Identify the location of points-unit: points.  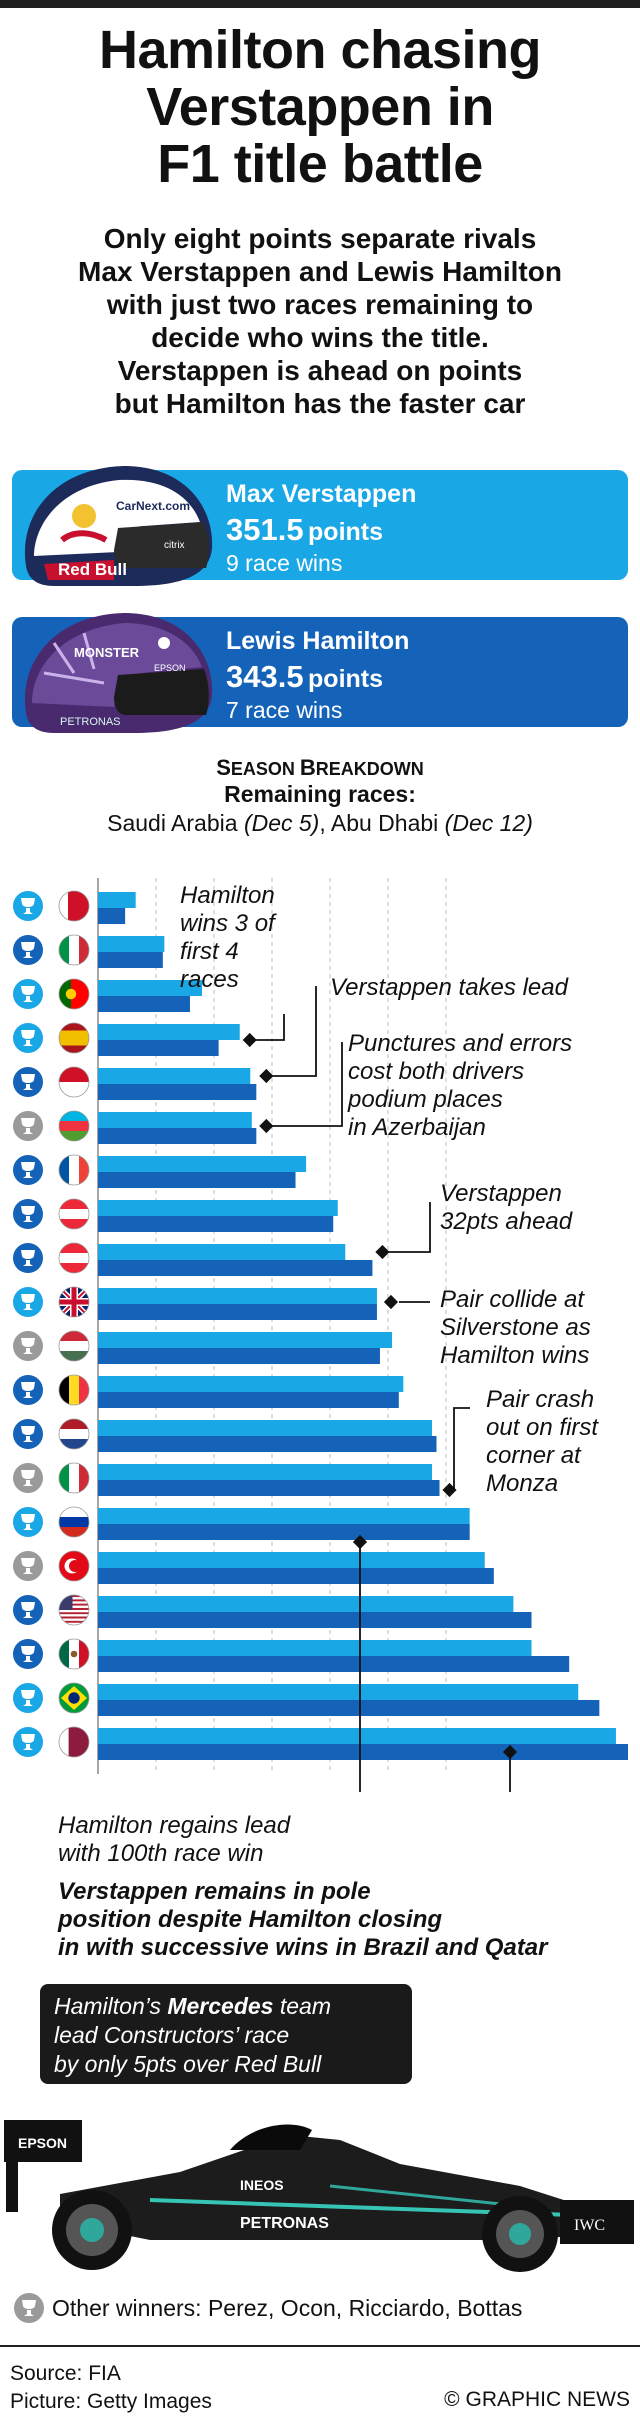
(346, 679).